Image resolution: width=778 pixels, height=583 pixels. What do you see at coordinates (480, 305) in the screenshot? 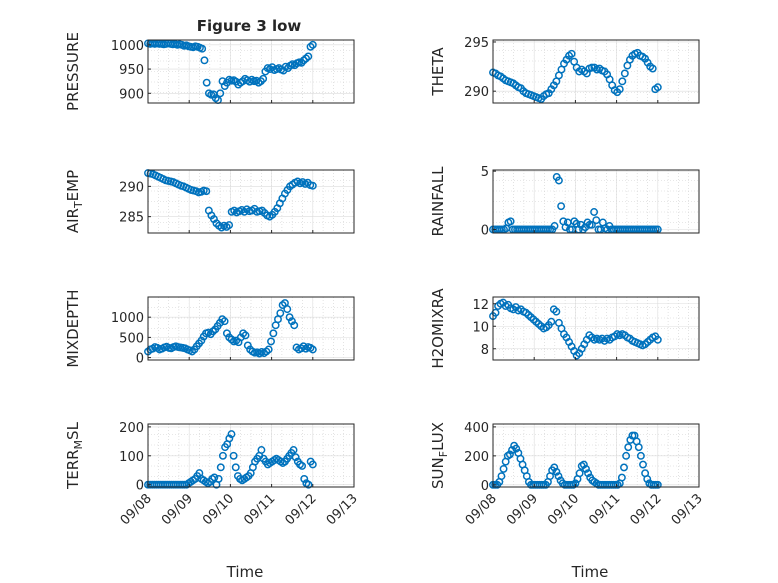
I see `ytick-label: 12` at bounding box center [480, 305].